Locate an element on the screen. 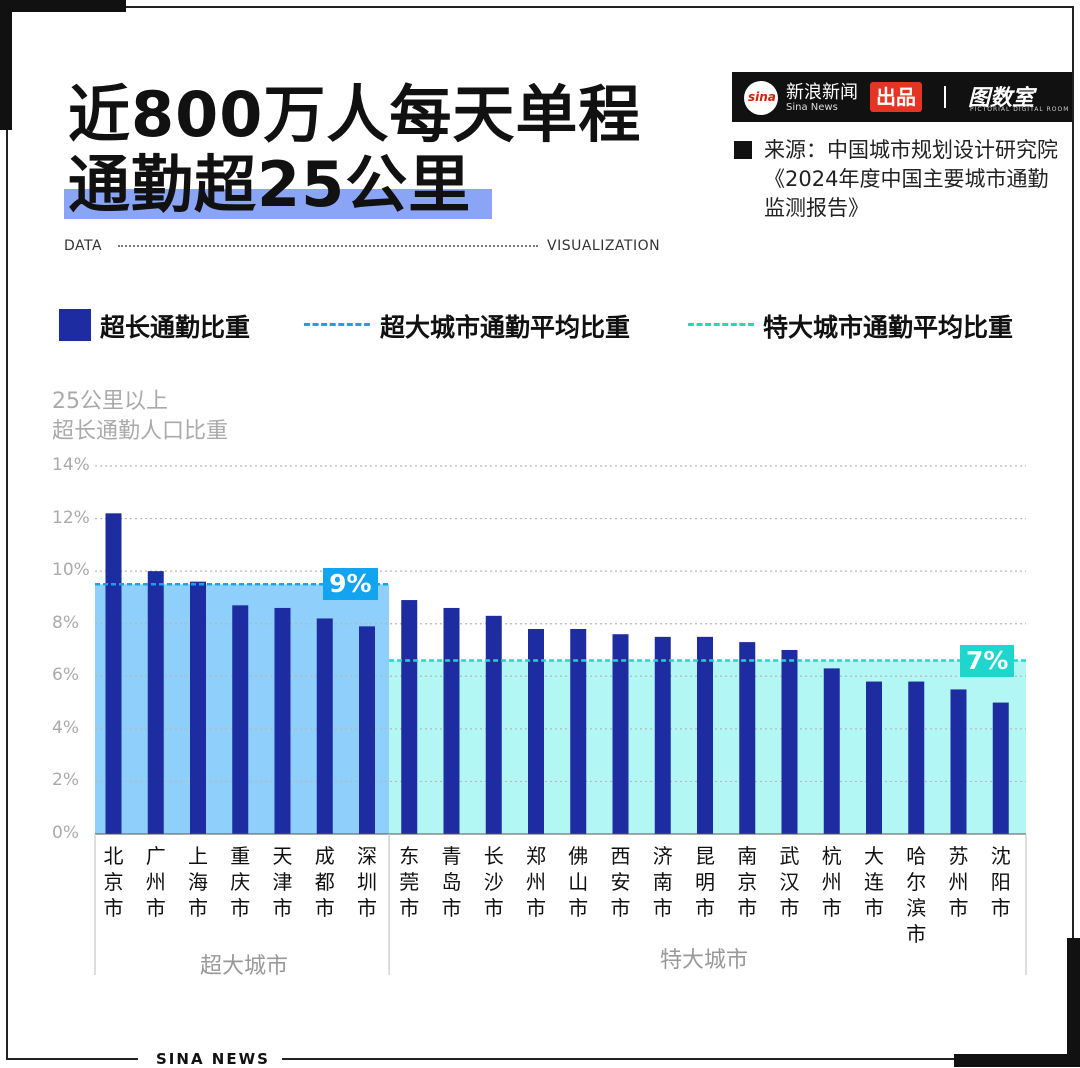 This screenshot has width=1080, height=1068. x-tick-label: 东 莞 市 is located at coordinates (409, 882).